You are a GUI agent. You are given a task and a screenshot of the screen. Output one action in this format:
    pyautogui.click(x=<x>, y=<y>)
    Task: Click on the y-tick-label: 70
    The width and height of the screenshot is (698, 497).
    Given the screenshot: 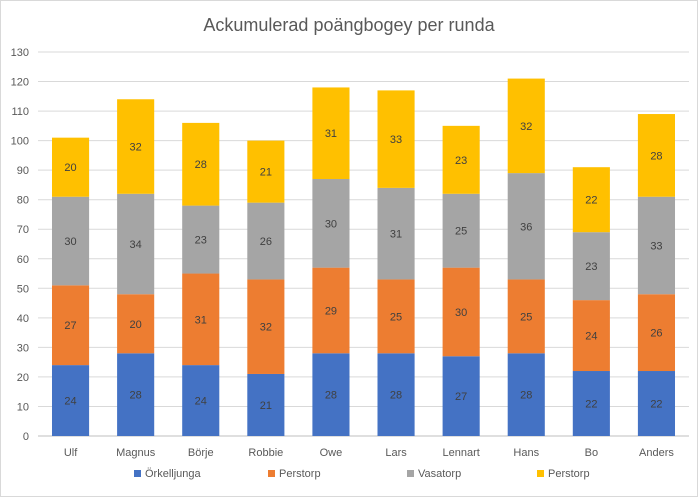 What is the action you would take?
    pyautogui.click(x=23, y=230)
    